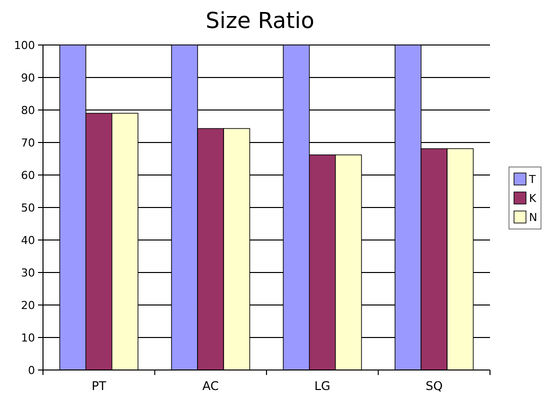 The height and width of the screenshot is (401, 544). I want to click on y-tick-label: 10, so click(28, 338).